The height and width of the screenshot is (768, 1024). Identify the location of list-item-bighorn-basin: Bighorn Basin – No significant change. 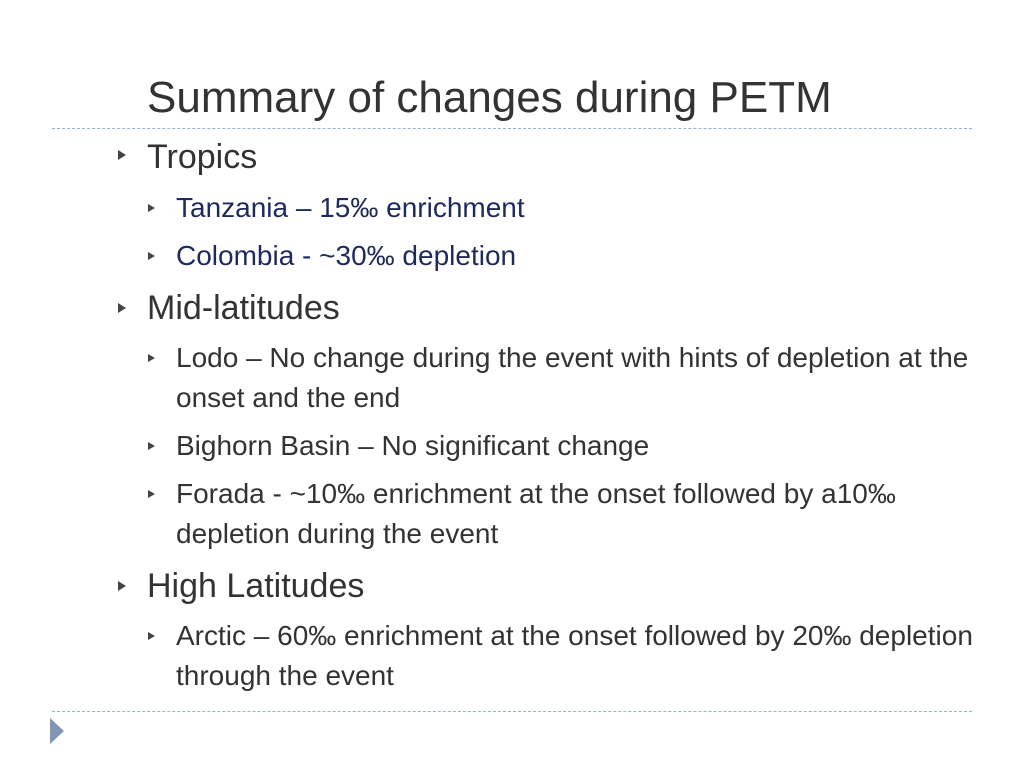
(413, 445).